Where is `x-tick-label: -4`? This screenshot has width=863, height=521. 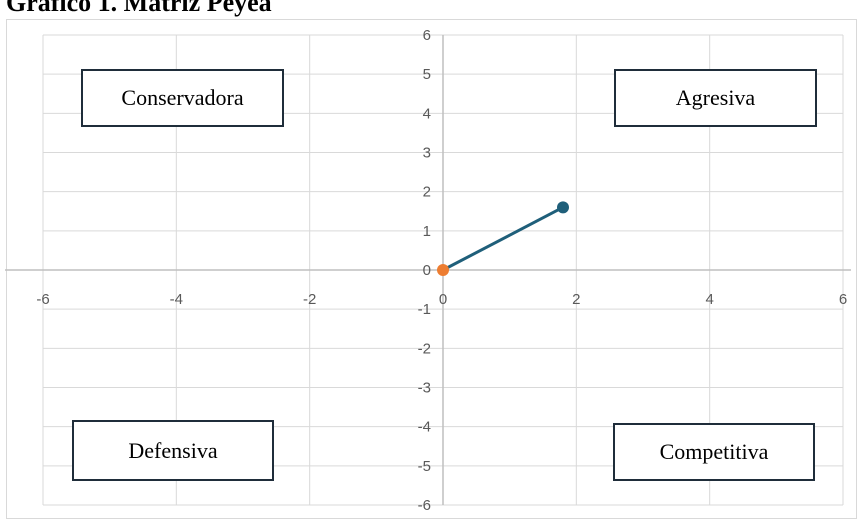 x-tick-label: -4 is located at coordinates (176, 299).